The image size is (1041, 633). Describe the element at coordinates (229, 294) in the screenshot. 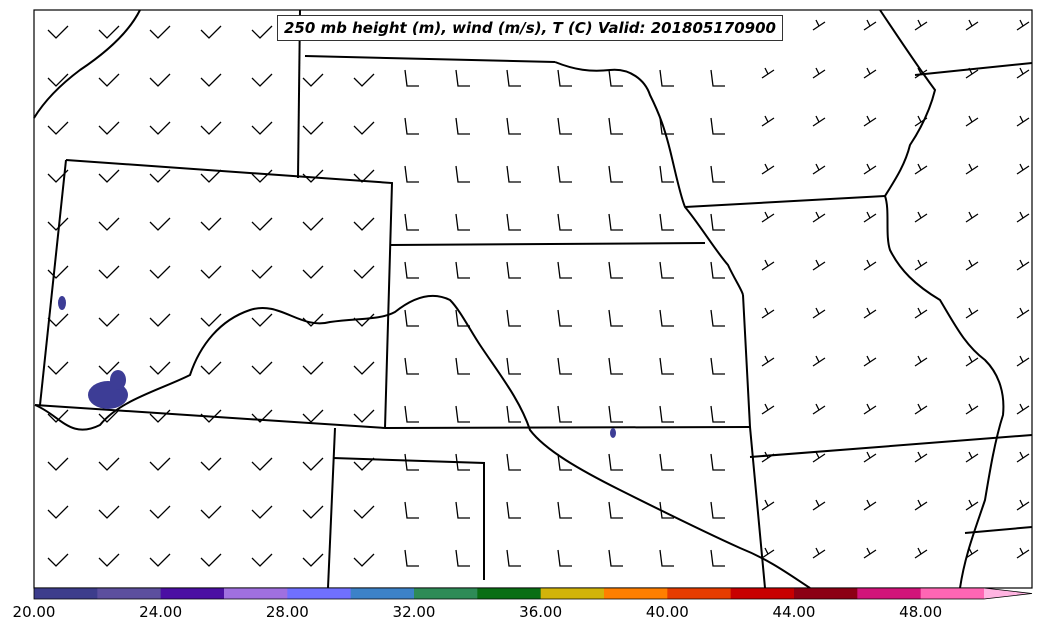

I see `colorado-border` at that location.